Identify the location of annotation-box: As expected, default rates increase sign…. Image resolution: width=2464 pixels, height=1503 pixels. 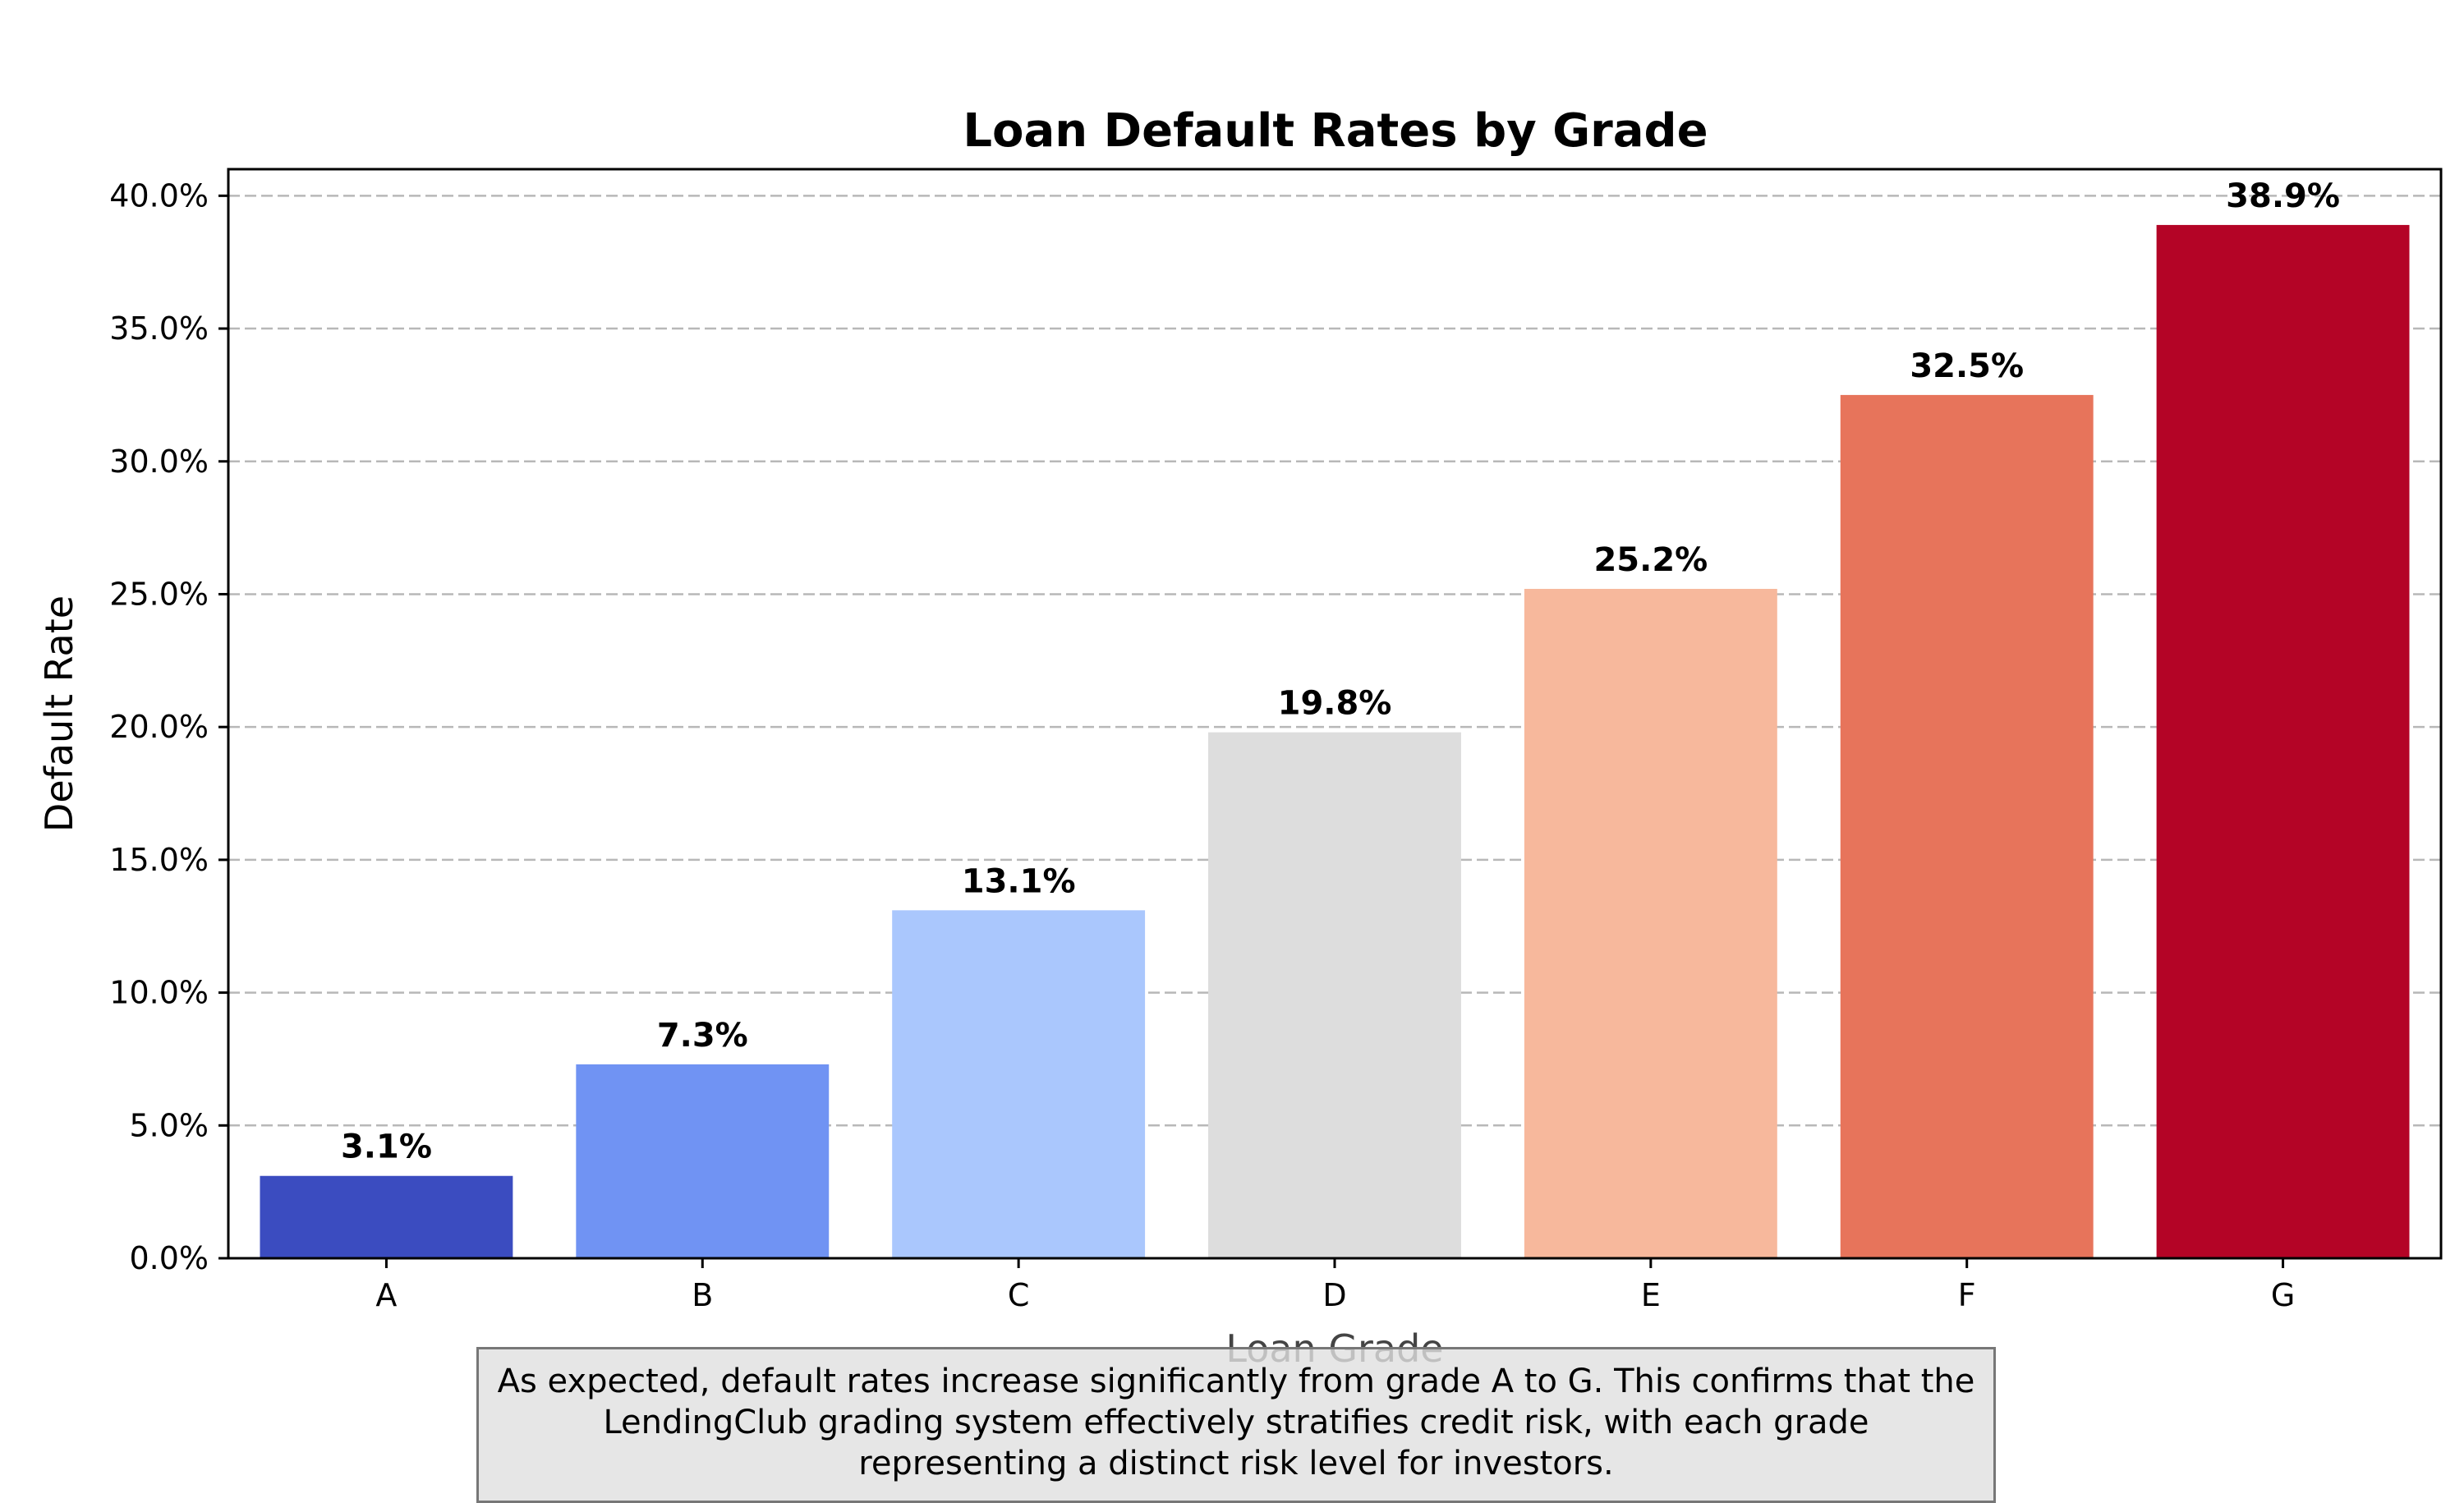
(1236, 1425).